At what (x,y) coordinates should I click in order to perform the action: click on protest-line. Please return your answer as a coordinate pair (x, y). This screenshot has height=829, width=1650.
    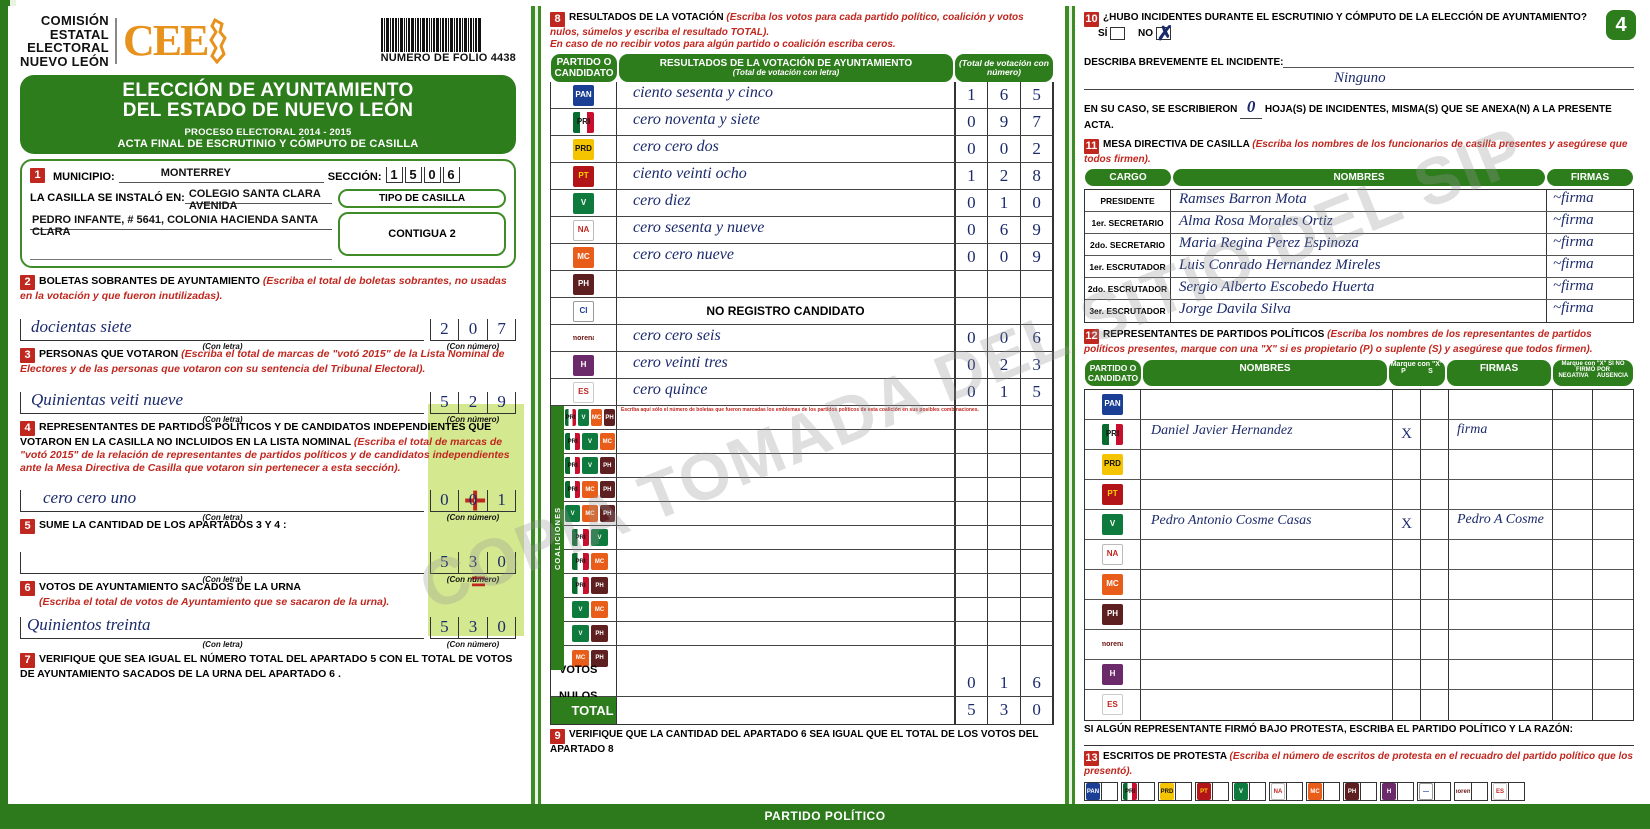
    Looking at the image, I should click on (1359, 740).